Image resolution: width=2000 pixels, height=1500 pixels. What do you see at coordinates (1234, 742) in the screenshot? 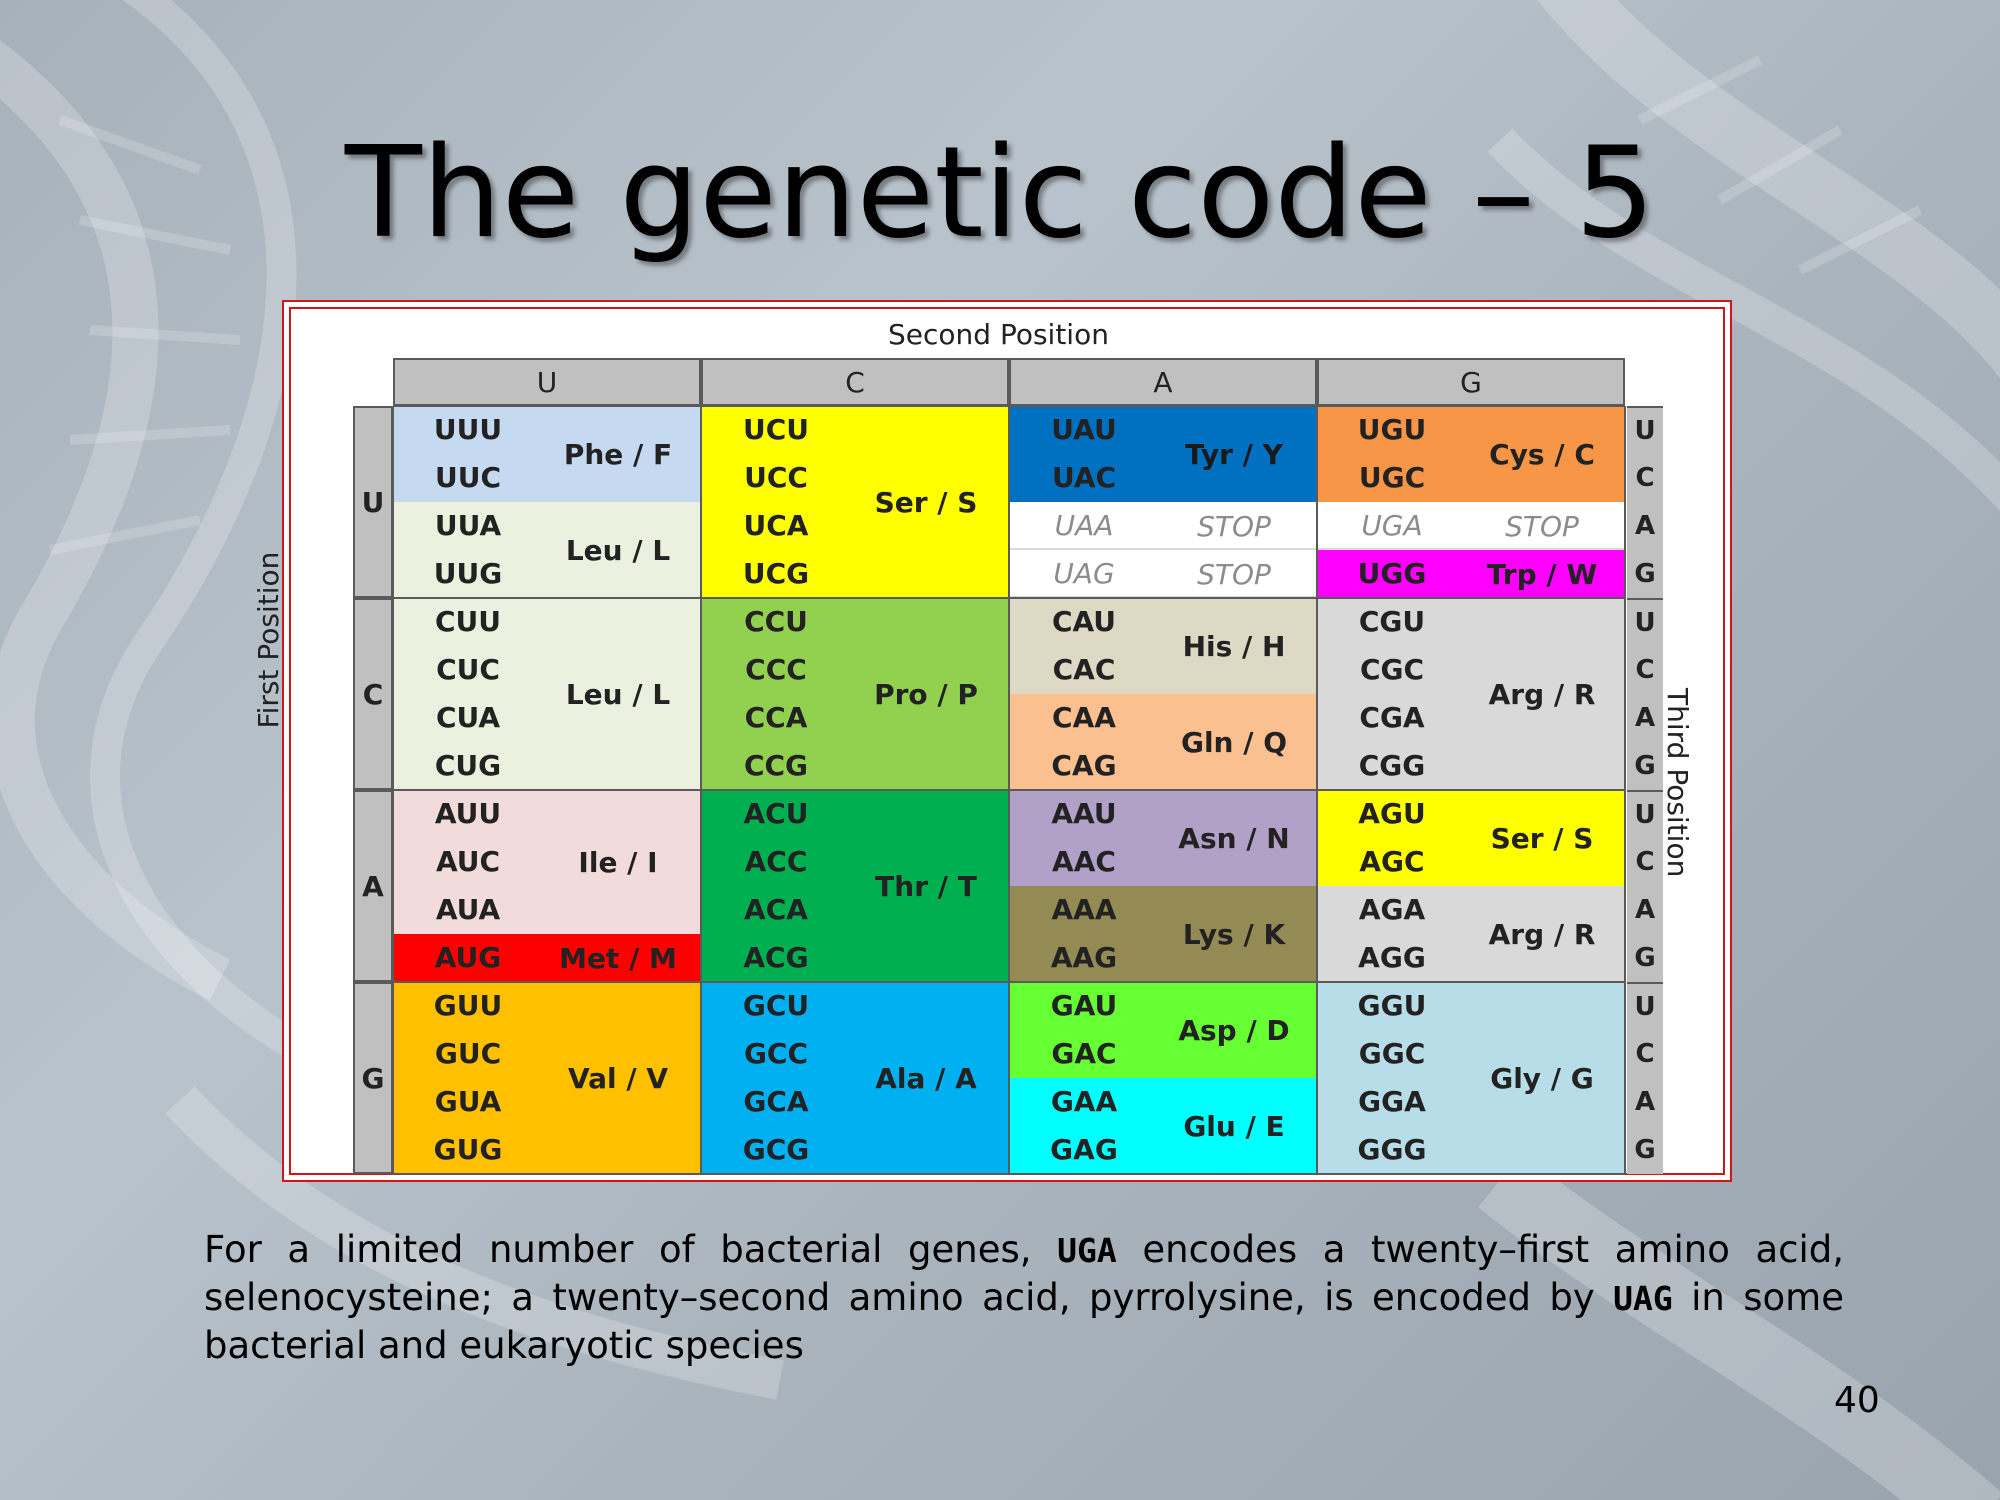
I see `amino-acid-label: Gln / Q` at bounding box center [1234, 742].